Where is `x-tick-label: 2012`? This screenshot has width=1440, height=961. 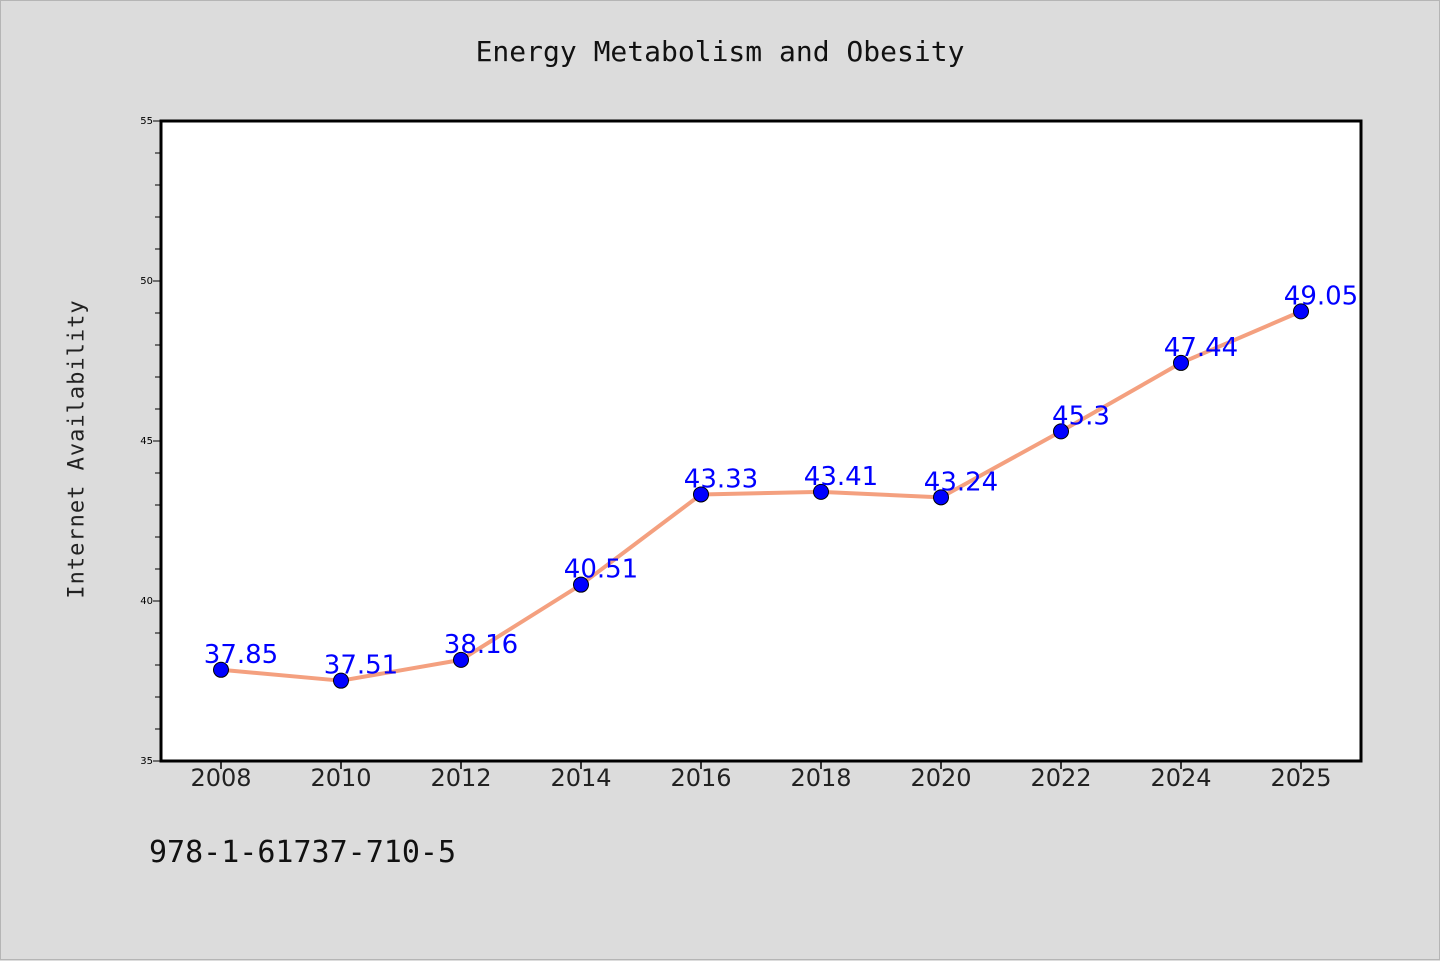 x-tick-label: 2012 is located at coordinates (460, 778).